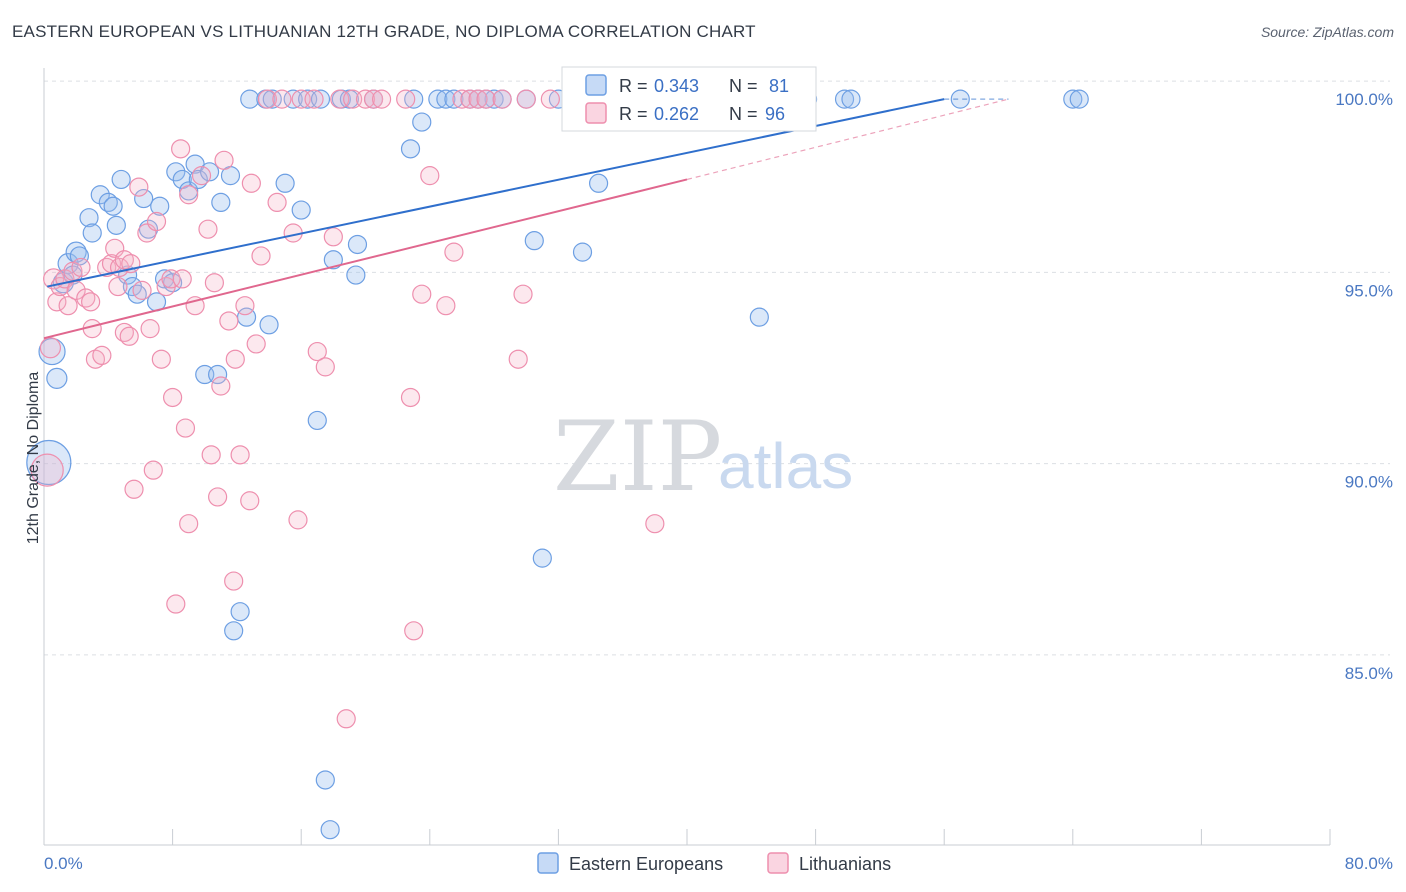 The width and height of the screenshot is (1406, 892). What do you see at coordinates (743, 114) in the screenshot?
I see `legend-n-label-pink: N =` at bounding box center [743, 114].